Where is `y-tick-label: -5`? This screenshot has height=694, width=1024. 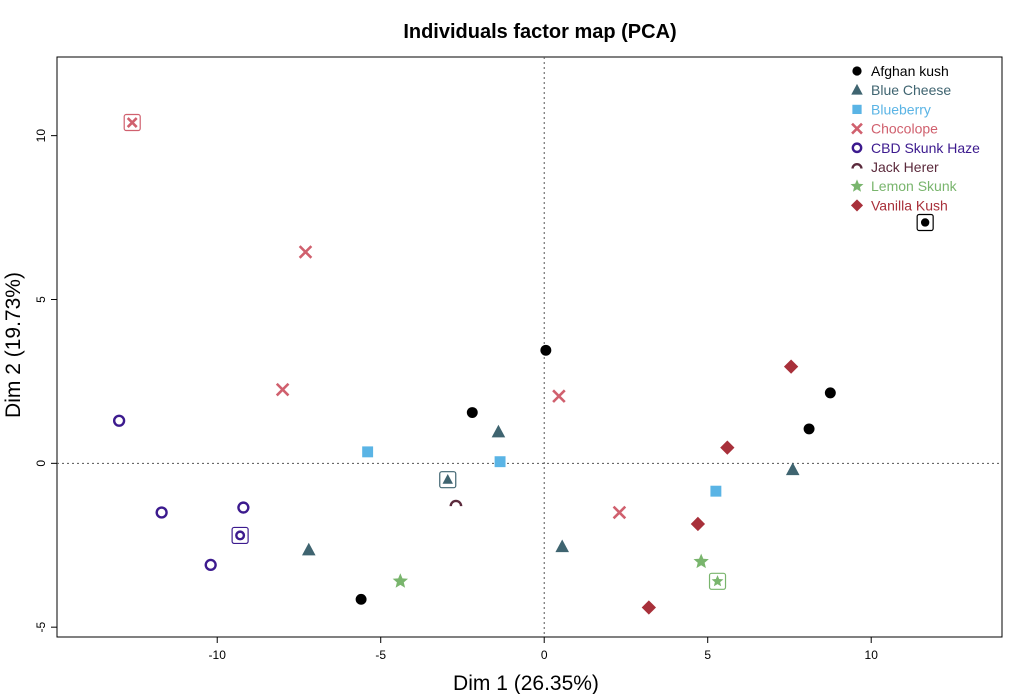 y-tick-label: -5 is located at coordinates (41, 627).